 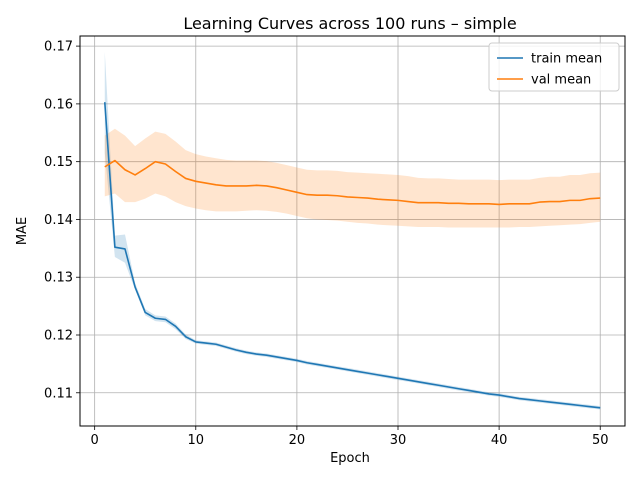 I want to click on y-tick-label: 0.15, so click(x=58, y=162).